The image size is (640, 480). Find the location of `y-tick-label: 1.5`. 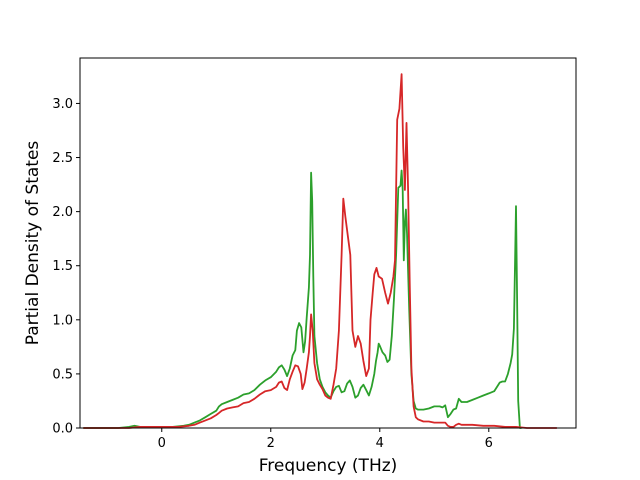

y-tick-label: 1.5 is located at coordinates (62, 266).